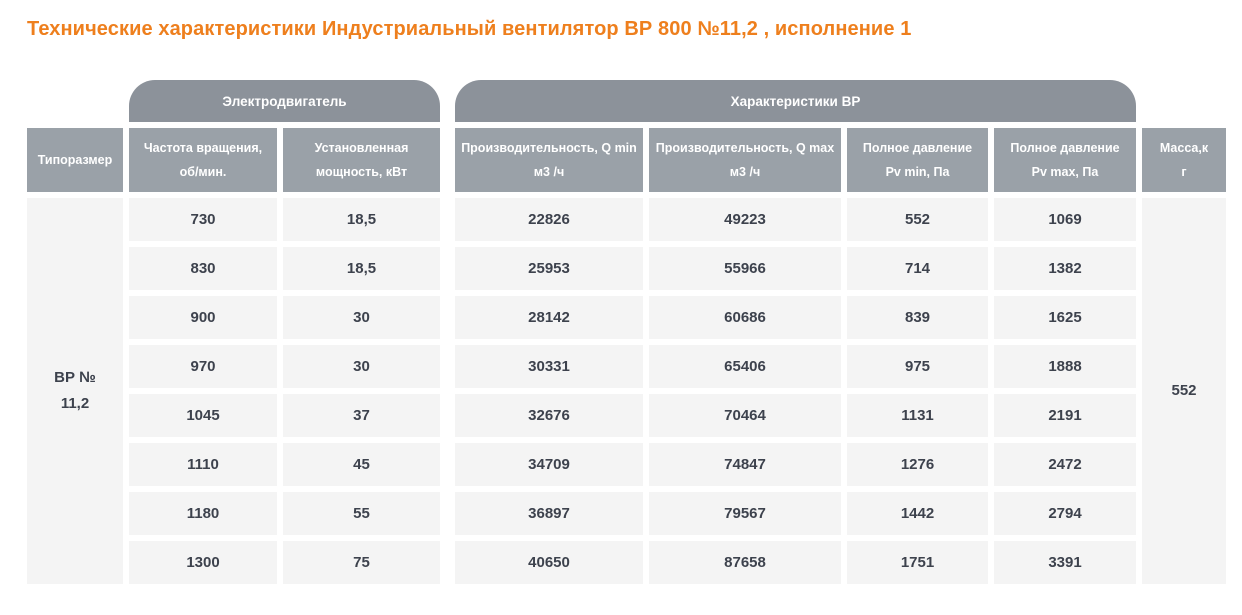 This screenshot has height=615, width=1242. Describe the element at coordinates (284, 101) in the screenshot. I see `group-header-motor: Электродвигатель` at that location.